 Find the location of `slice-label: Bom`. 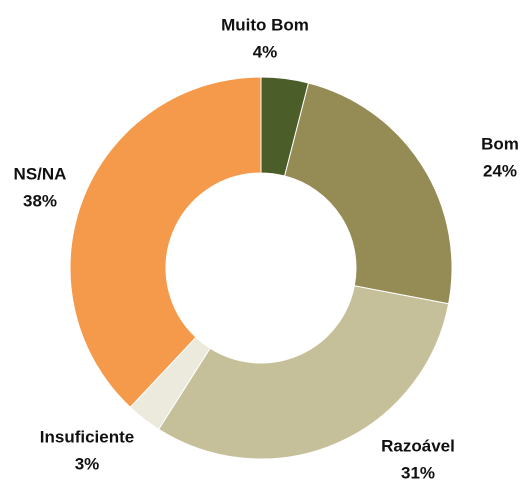

slice-label: Bom is located at coordinates (500, 143).